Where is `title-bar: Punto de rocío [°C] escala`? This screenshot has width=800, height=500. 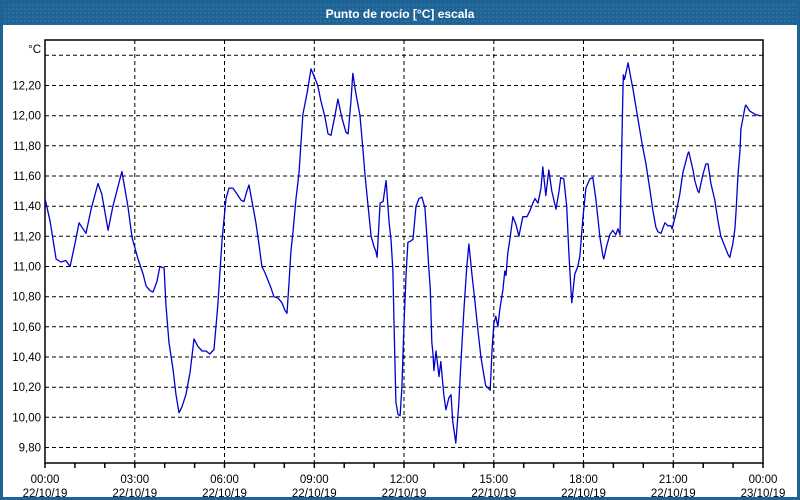
title-bar: Punto de rocío [°C] escala is located at coordinates (400, 14).